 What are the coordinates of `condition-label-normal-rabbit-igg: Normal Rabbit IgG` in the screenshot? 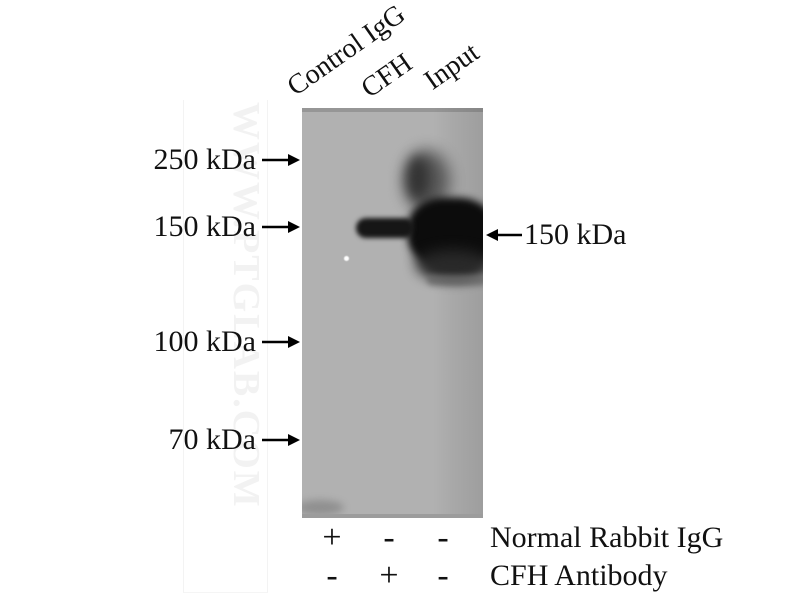 It's located at (607, 537).